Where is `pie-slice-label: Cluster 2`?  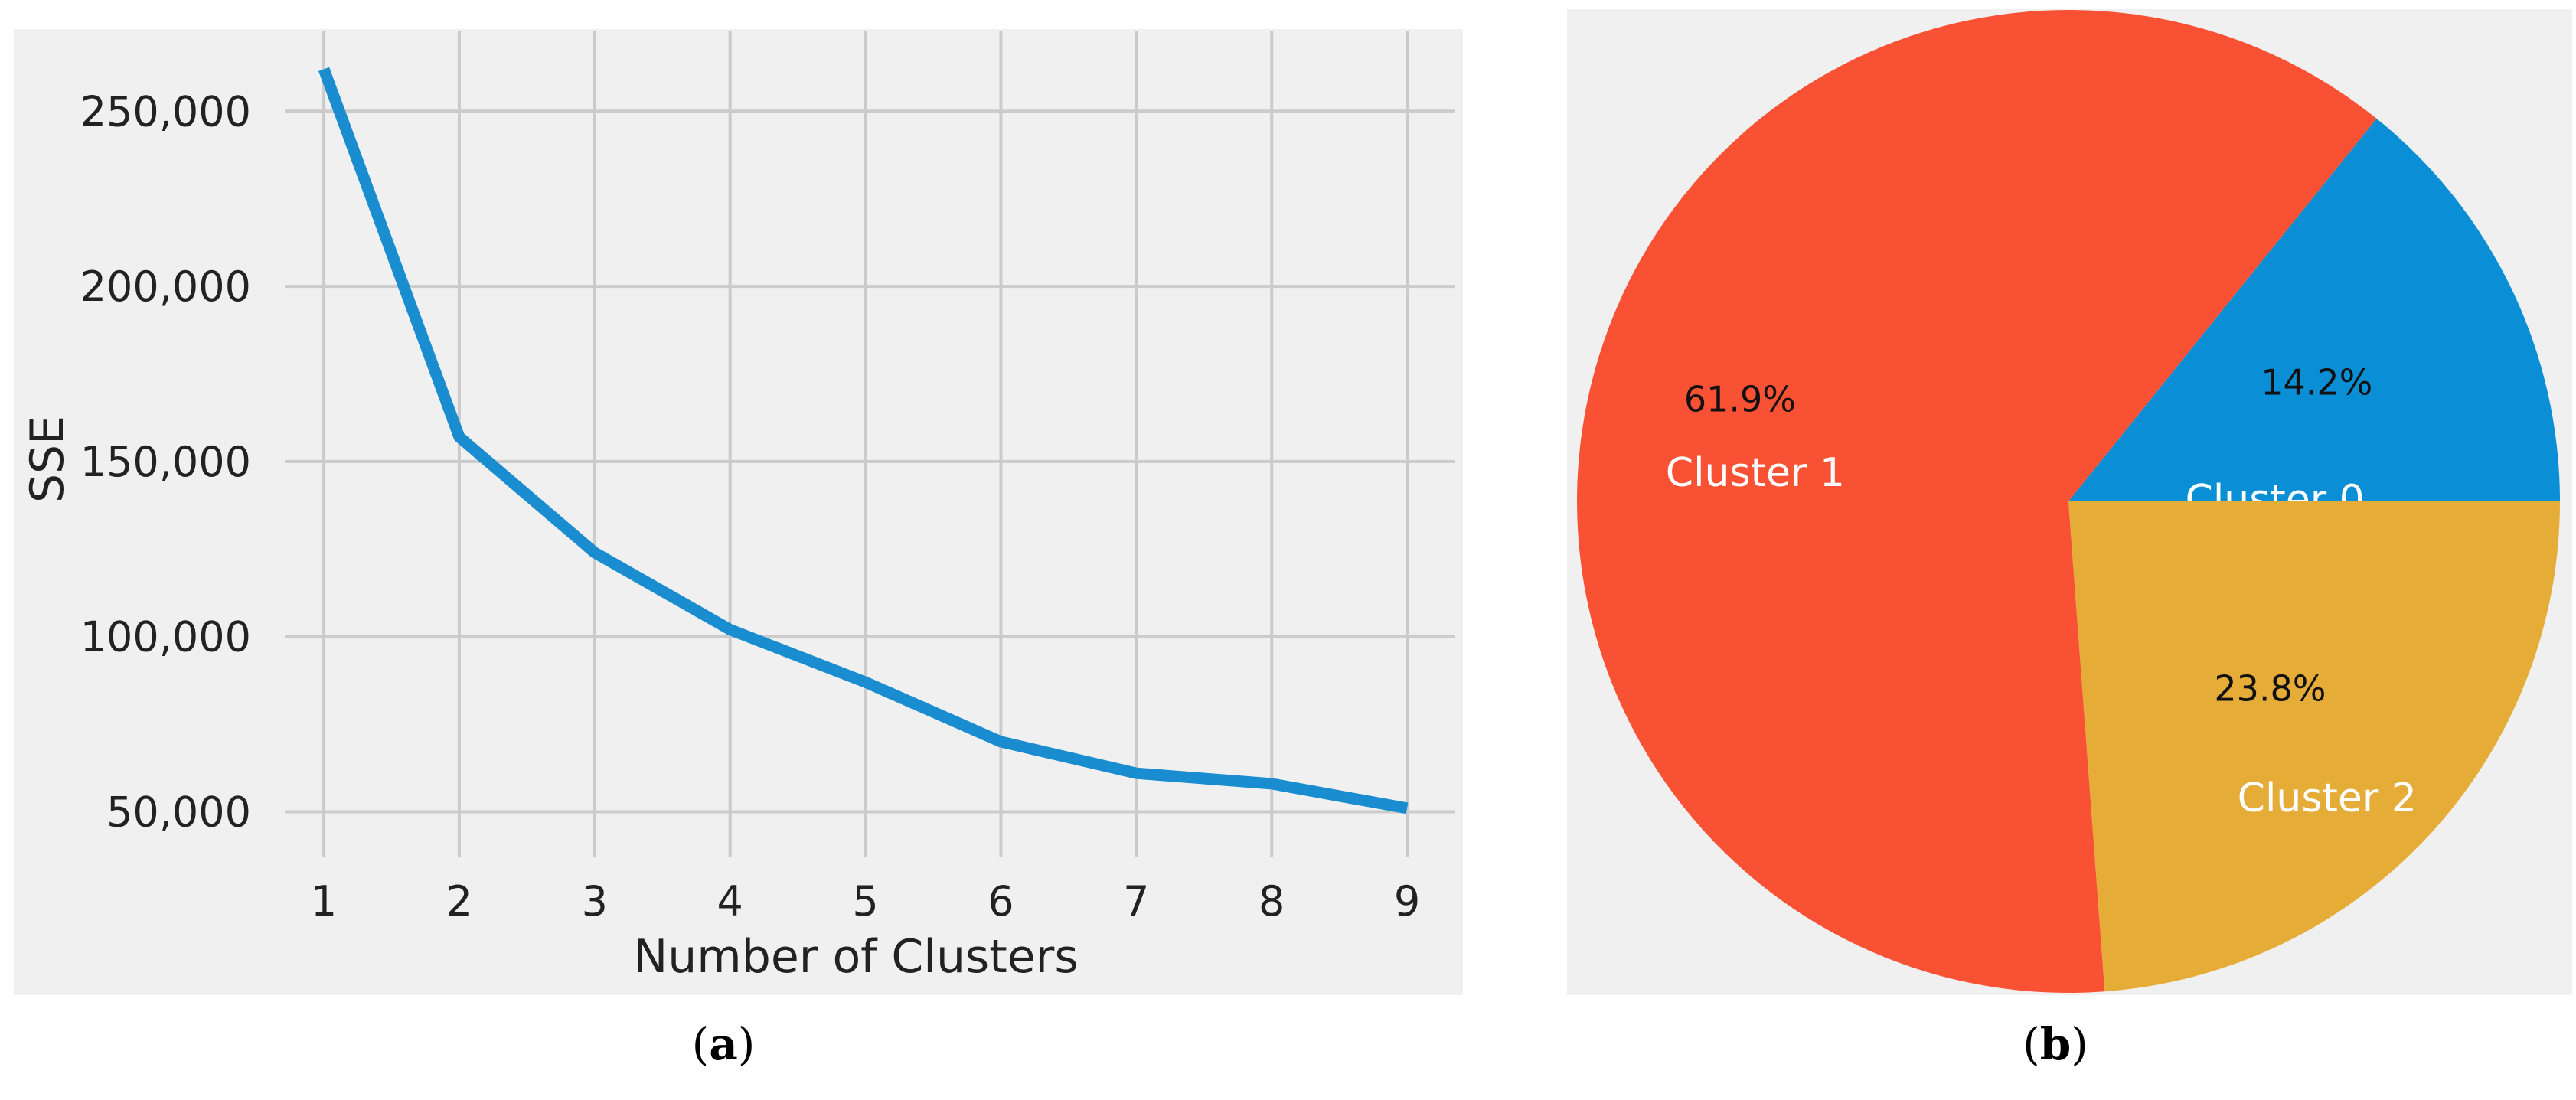
pie-slice-label: Cluster 2 is located at coordinates (2327, 798).